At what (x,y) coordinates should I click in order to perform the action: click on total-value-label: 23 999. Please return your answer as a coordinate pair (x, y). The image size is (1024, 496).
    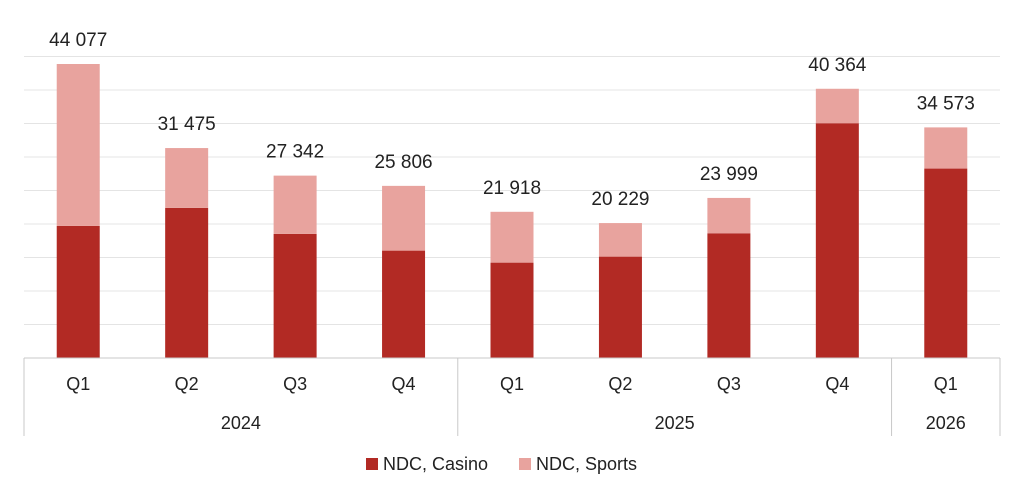
    Looking at the image, I should click on (729, 174).